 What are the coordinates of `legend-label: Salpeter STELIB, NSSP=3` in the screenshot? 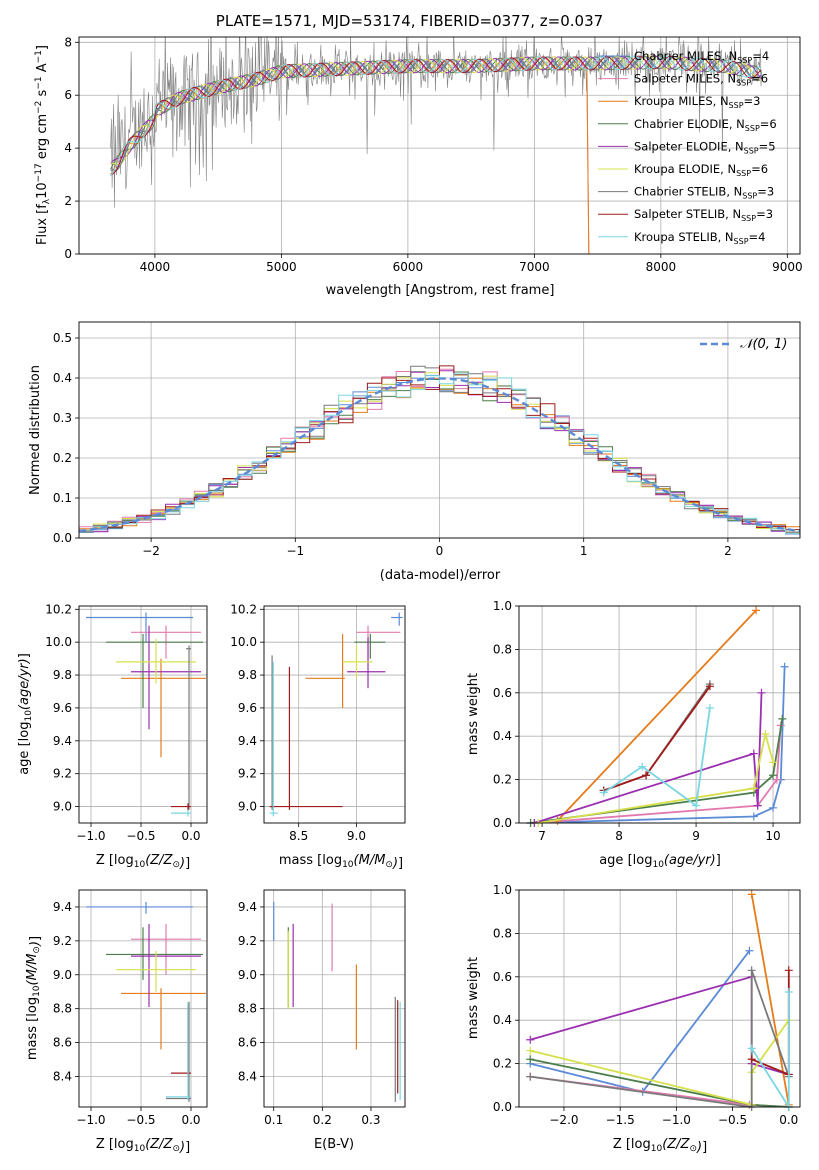 It's located at (703, 215).